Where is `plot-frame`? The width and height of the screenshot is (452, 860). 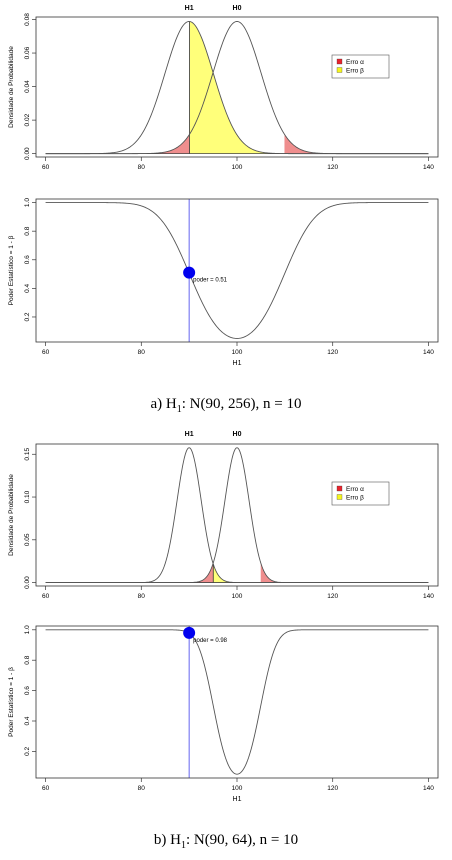 plot-frame is located at coordinates (237, 515).